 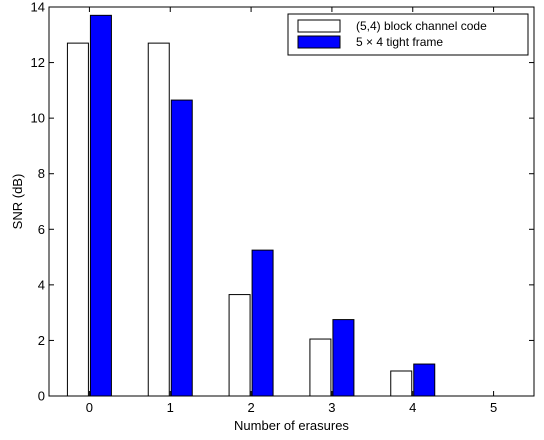 I want to click on y-tick-label: 8, so click(x=41, y=173).